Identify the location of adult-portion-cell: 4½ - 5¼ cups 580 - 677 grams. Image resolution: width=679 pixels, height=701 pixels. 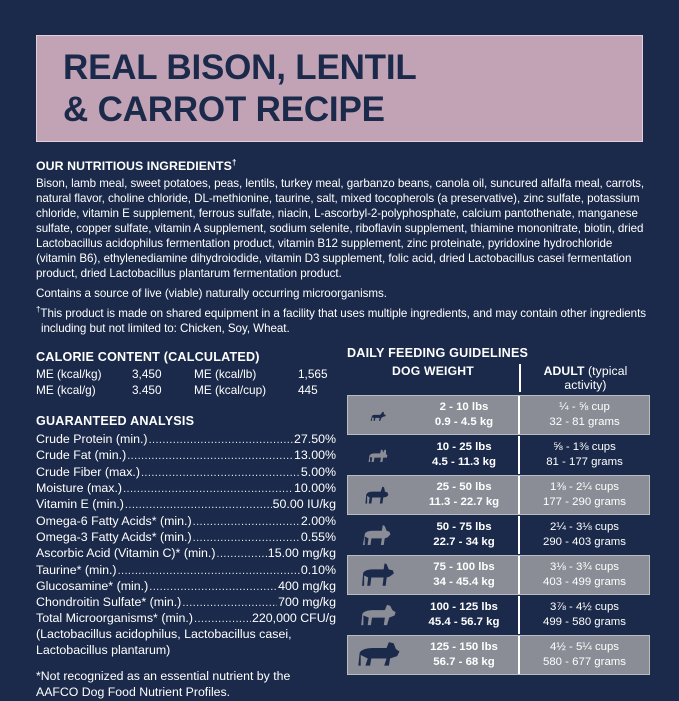
(583, 655).